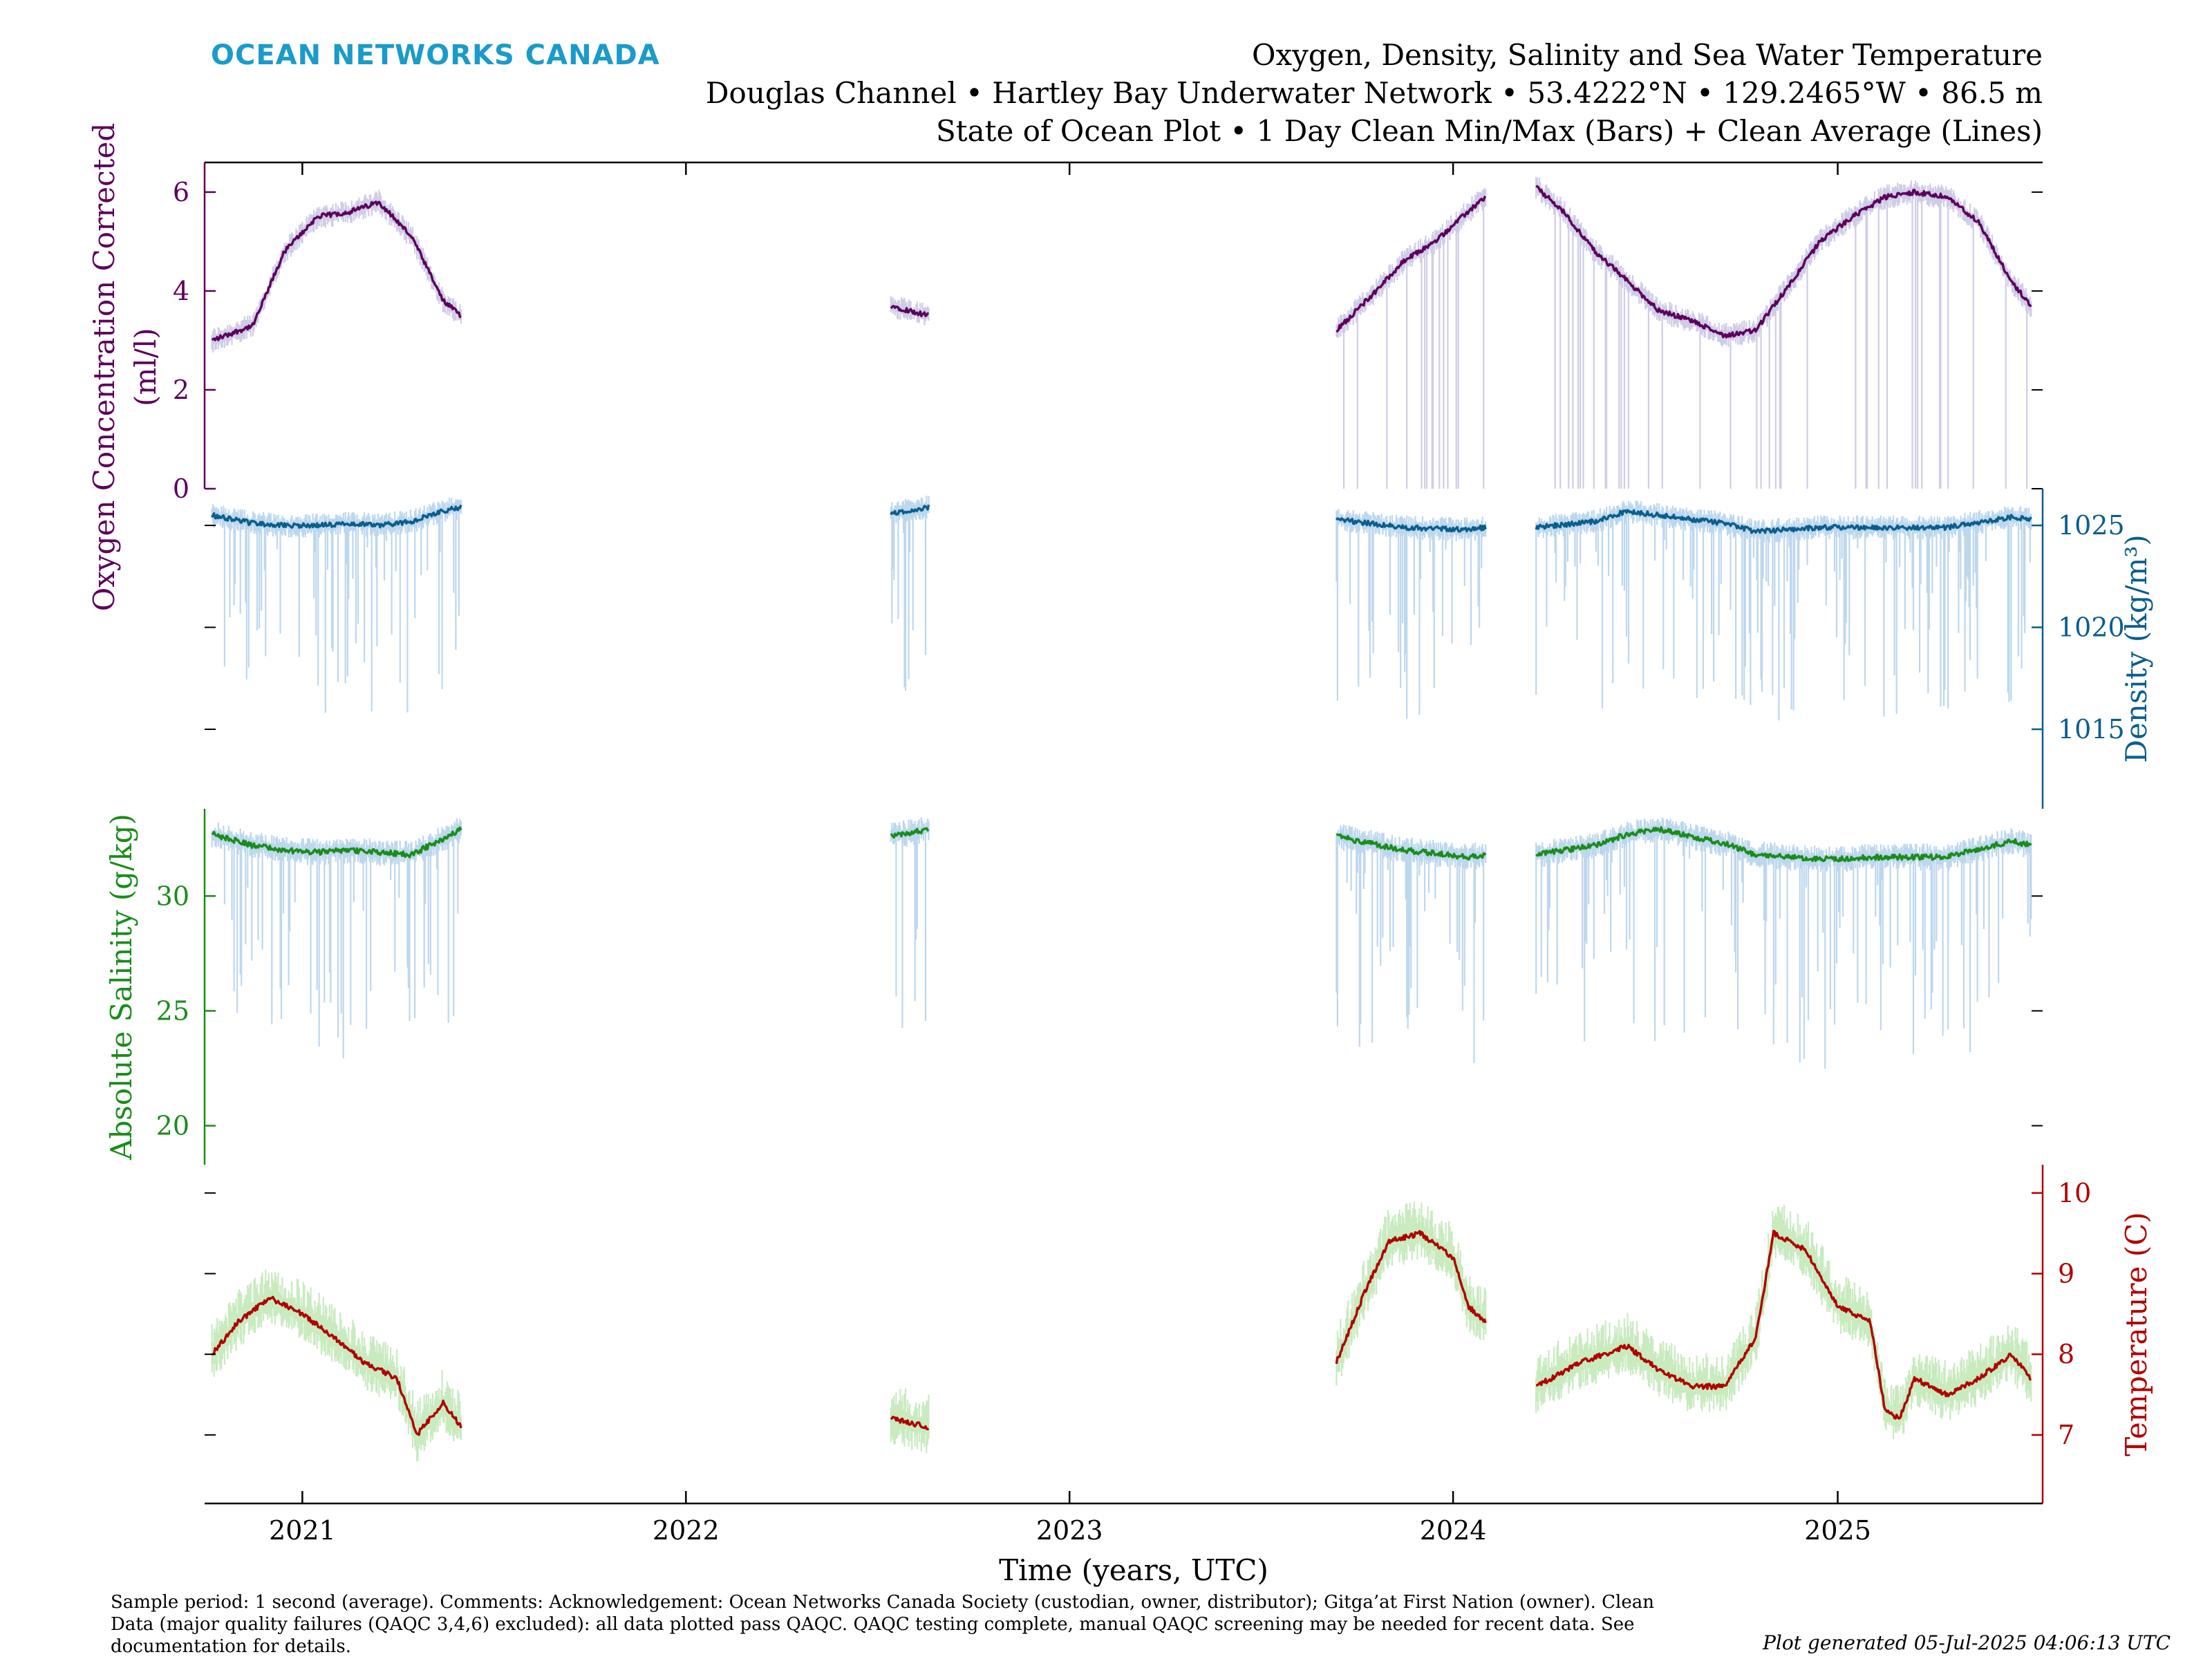 This screenshot has width=2212, height=1659. I want to click on temperature-y-tick-label: 7, so click(2066, 1435).